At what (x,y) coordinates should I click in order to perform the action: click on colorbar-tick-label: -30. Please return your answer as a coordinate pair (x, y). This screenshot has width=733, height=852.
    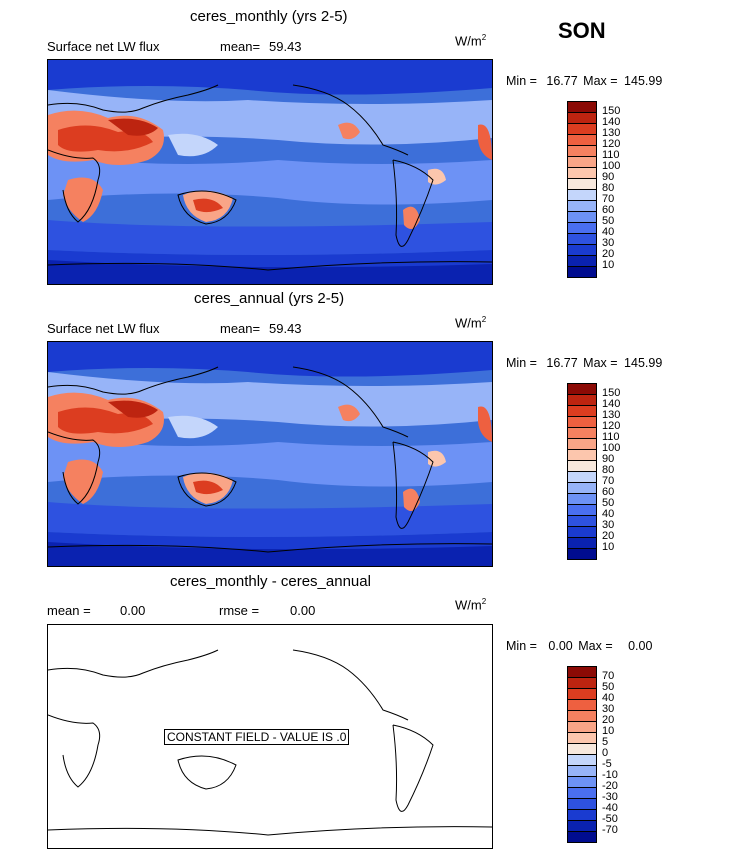
    Looking at the image, I should click on (610, 797).